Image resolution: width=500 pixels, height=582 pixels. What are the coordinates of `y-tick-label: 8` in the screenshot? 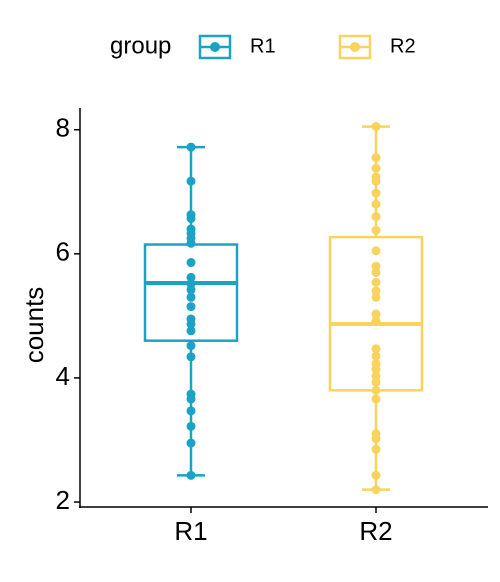 It's located at (63, 128).